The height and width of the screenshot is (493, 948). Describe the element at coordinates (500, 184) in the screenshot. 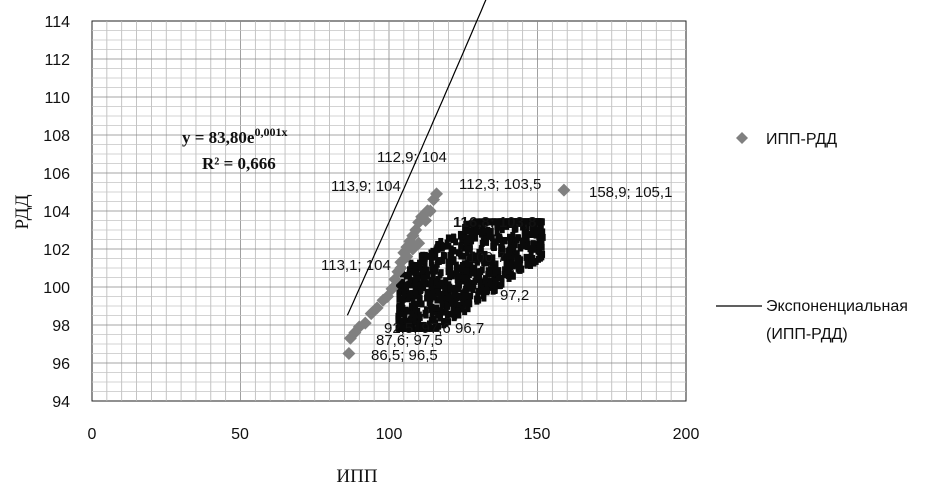

I see `data-label: 112,3; 103,5` at that location.